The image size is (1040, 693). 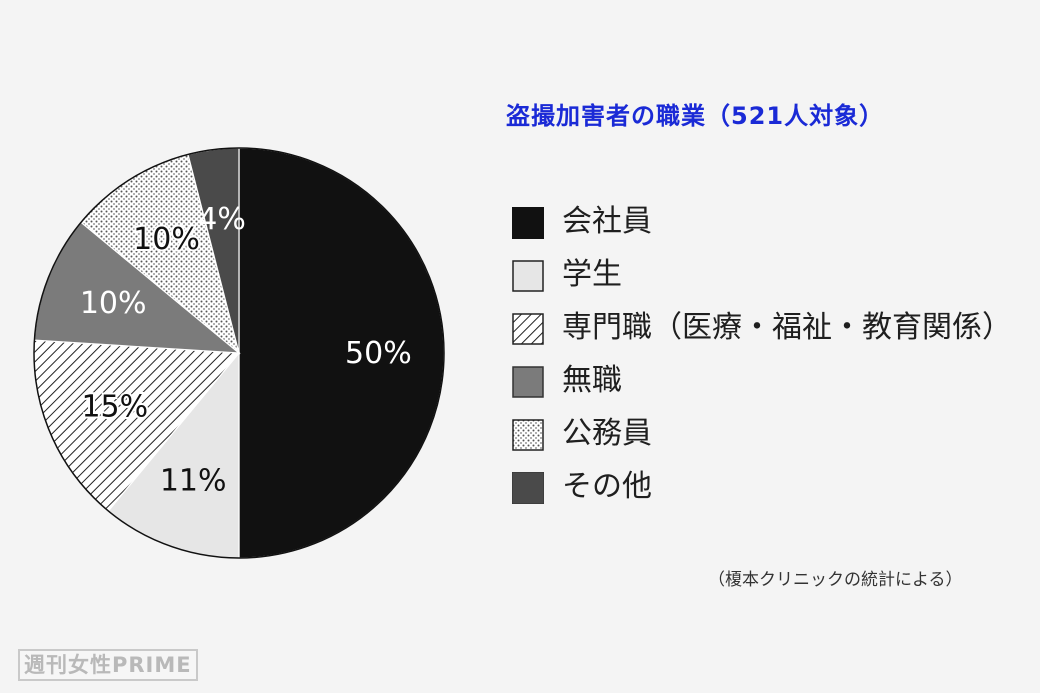 I want to click on legend-label: 会社員, so click(x=607, y=221).